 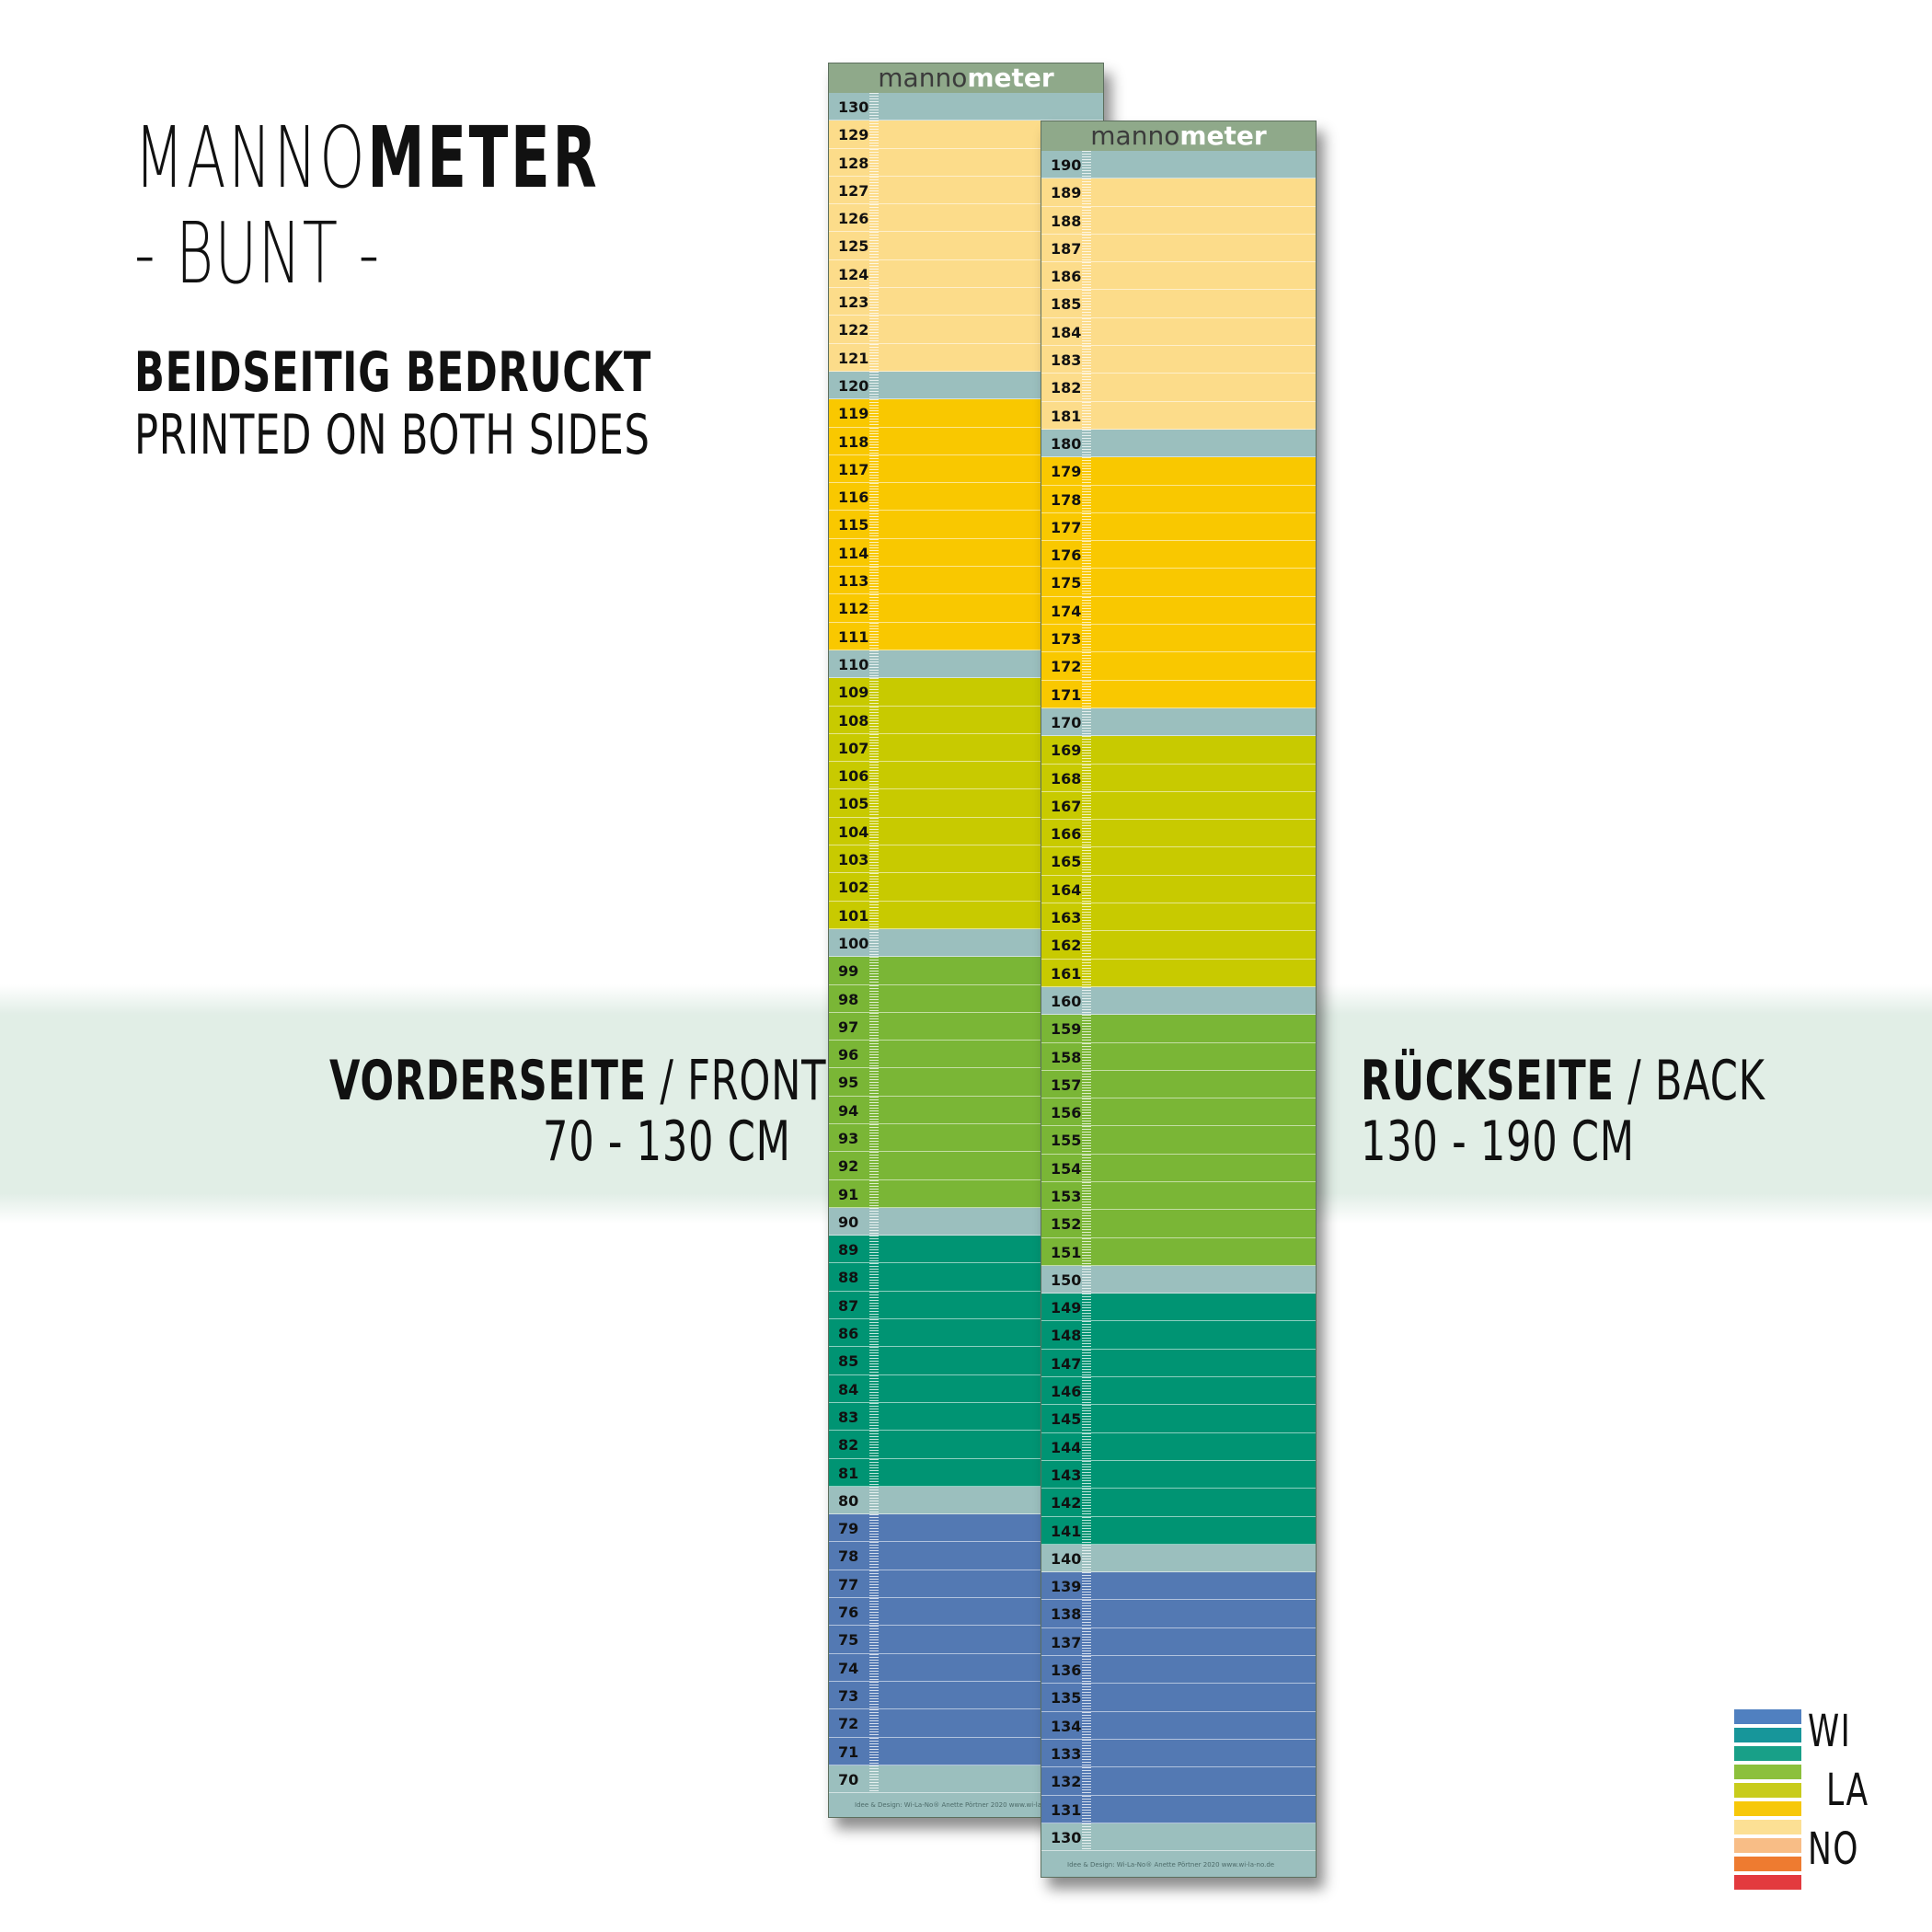 I want to click on scale-number: 148, so click(x=1066, y=1336).